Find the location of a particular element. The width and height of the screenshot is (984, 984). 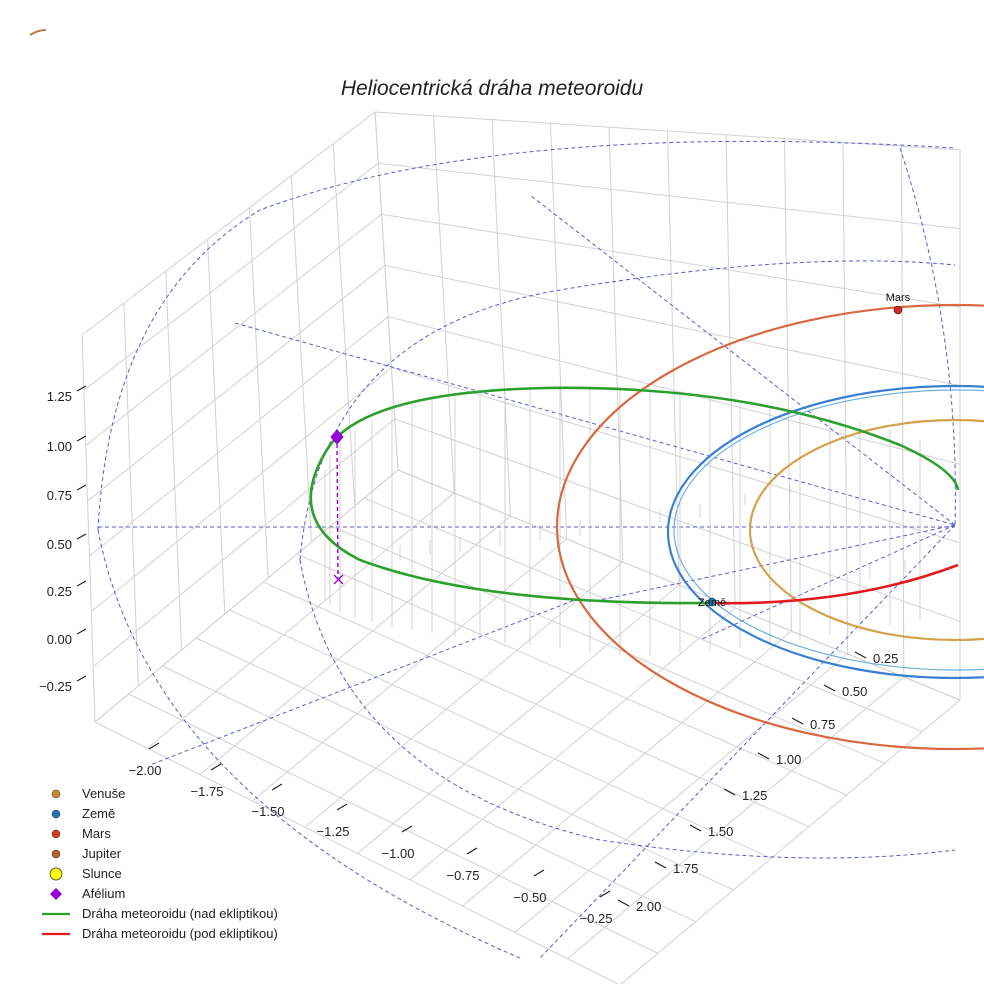

x-tick-label: −1.25 is located at coordinates (333, 831).